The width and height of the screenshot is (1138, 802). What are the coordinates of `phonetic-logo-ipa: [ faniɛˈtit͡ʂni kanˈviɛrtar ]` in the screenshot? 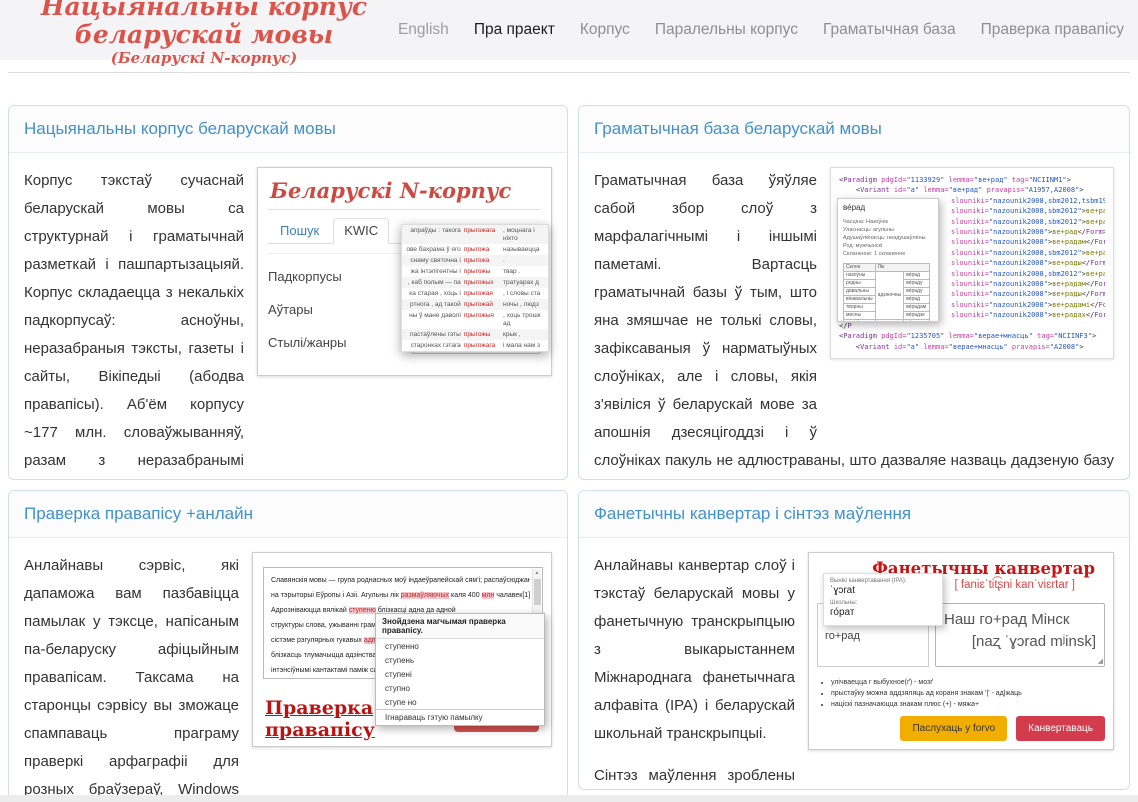 It's located at (1014, 585).